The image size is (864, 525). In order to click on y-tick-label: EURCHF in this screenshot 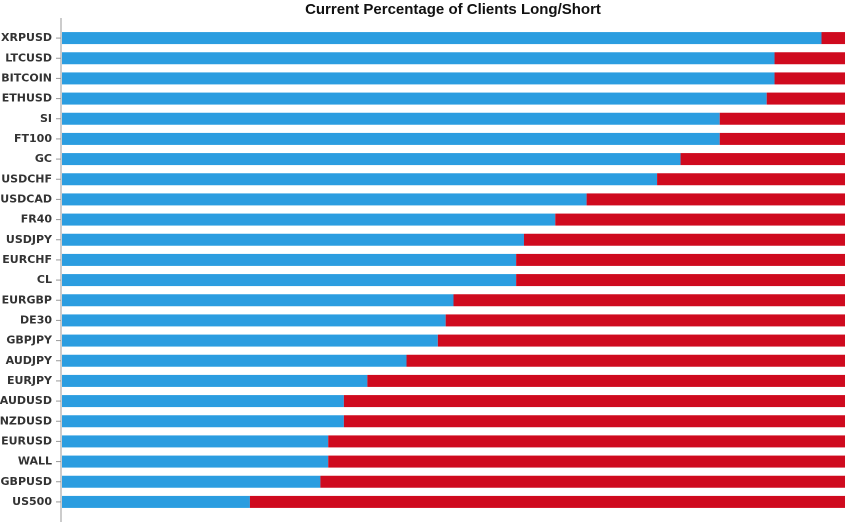, I will do `click(27, 259)`.